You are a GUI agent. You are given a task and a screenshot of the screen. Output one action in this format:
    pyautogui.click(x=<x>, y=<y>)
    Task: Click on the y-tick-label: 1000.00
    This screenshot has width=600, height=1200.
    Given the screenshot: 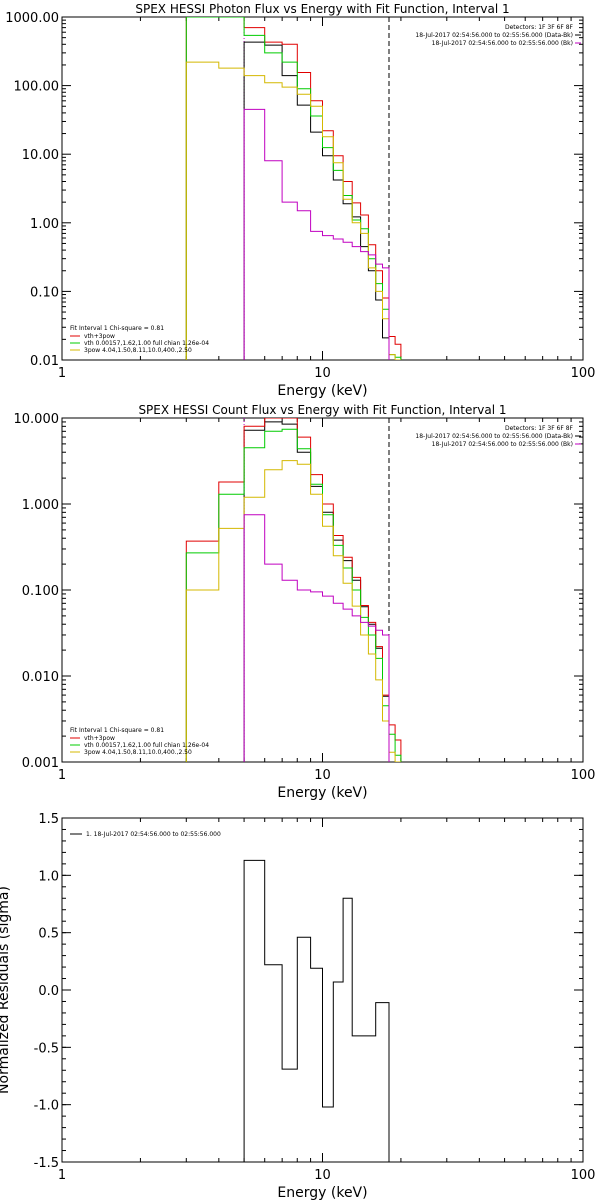 What is the action you would take?
    pyautogui.click(x=32, y=18)
    